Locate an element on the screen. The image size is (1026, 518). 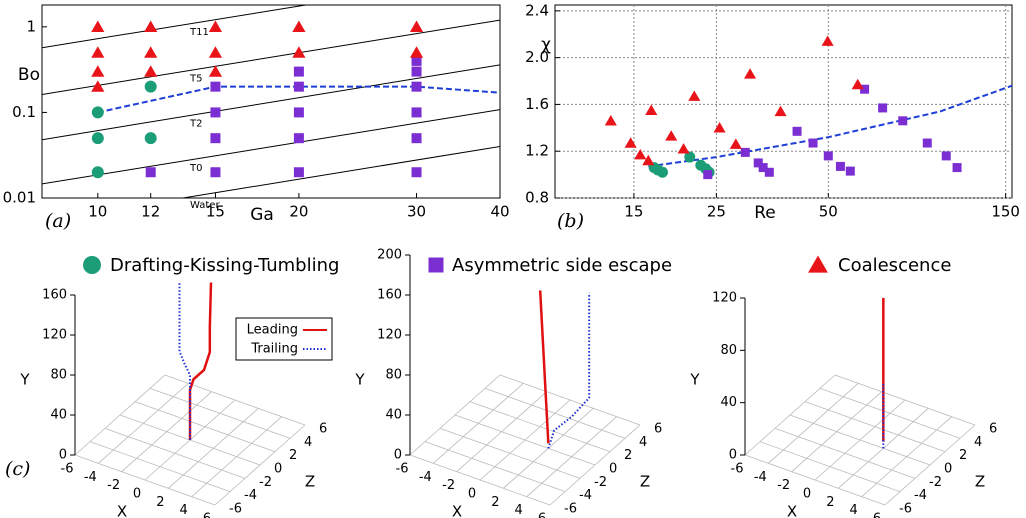
y-tick-label: 0.1 is located at coordinates (24, 112).